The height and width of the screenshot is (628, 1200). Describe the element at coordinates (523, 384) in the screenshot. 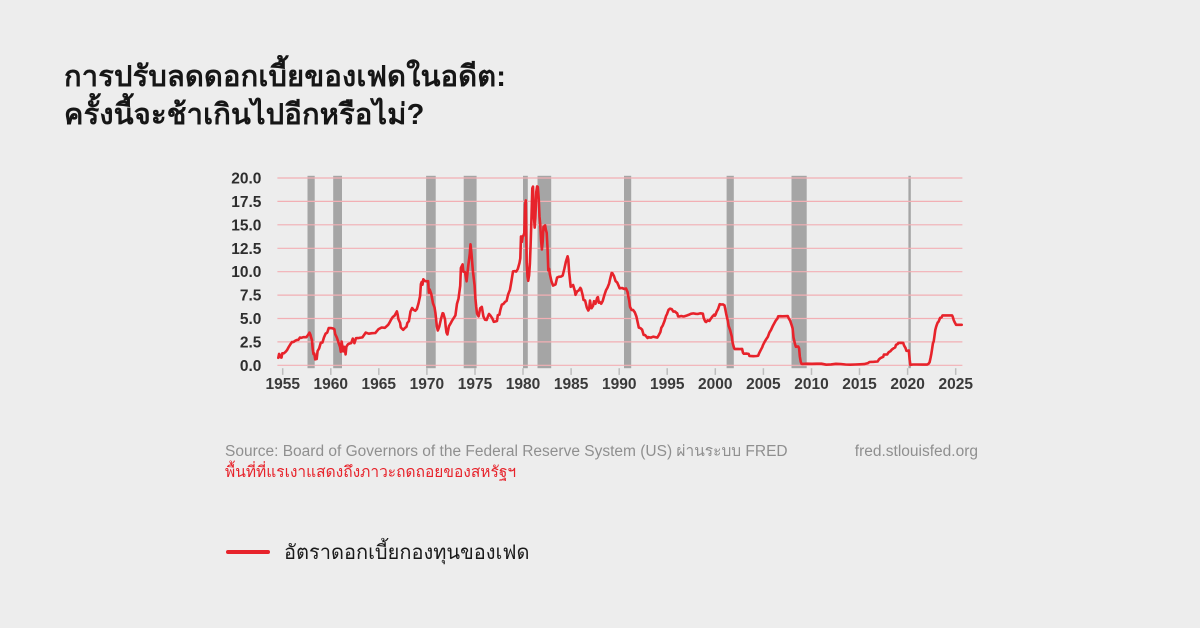

I see `x-tick-label: 1980` at that location.